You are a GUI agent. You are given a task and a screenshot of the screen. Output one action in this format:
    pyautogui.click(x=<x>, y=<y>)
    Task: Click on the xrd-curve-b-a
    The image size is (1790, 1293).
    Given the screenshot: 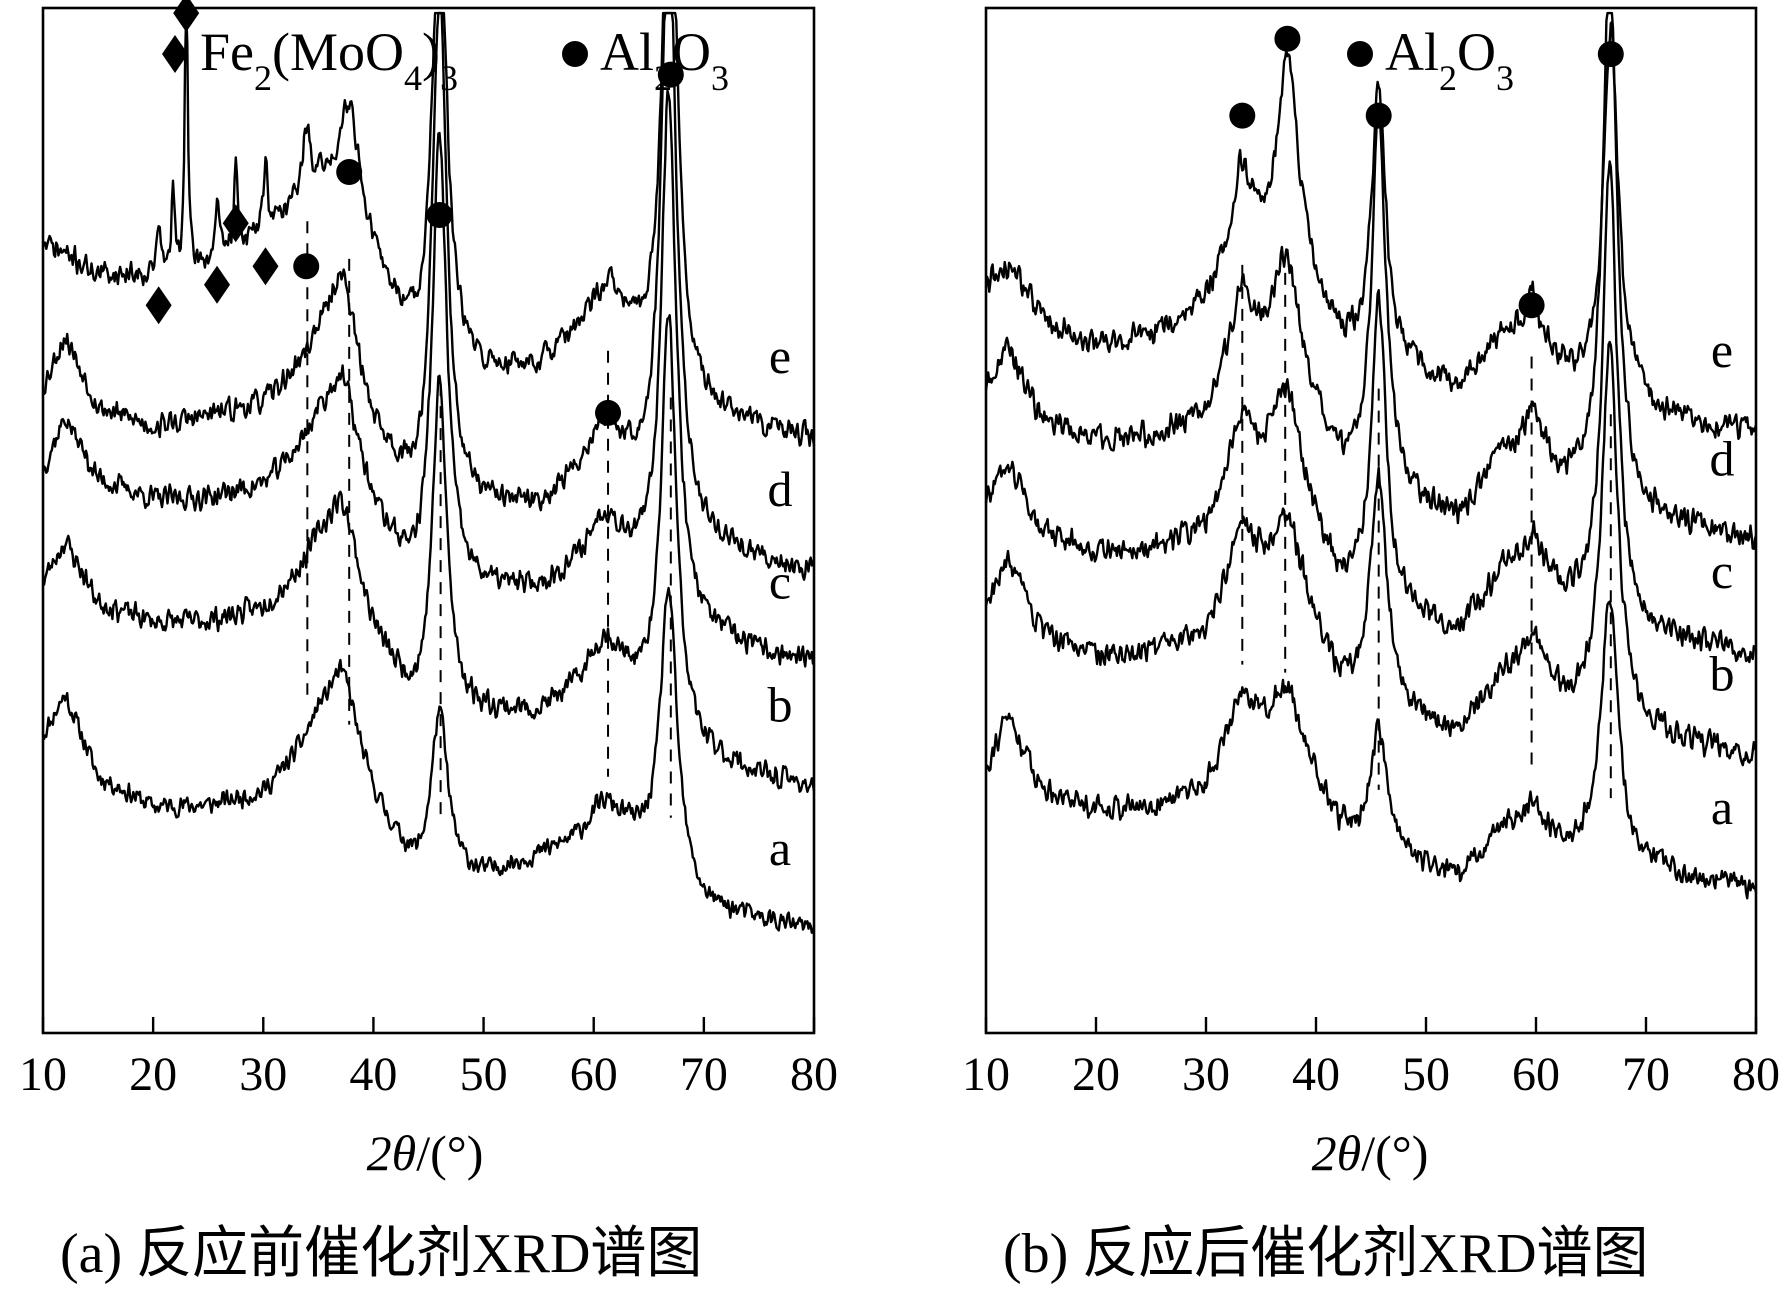 What is the action you would take?
    pyautogui.click(x=1371, y=750)
    